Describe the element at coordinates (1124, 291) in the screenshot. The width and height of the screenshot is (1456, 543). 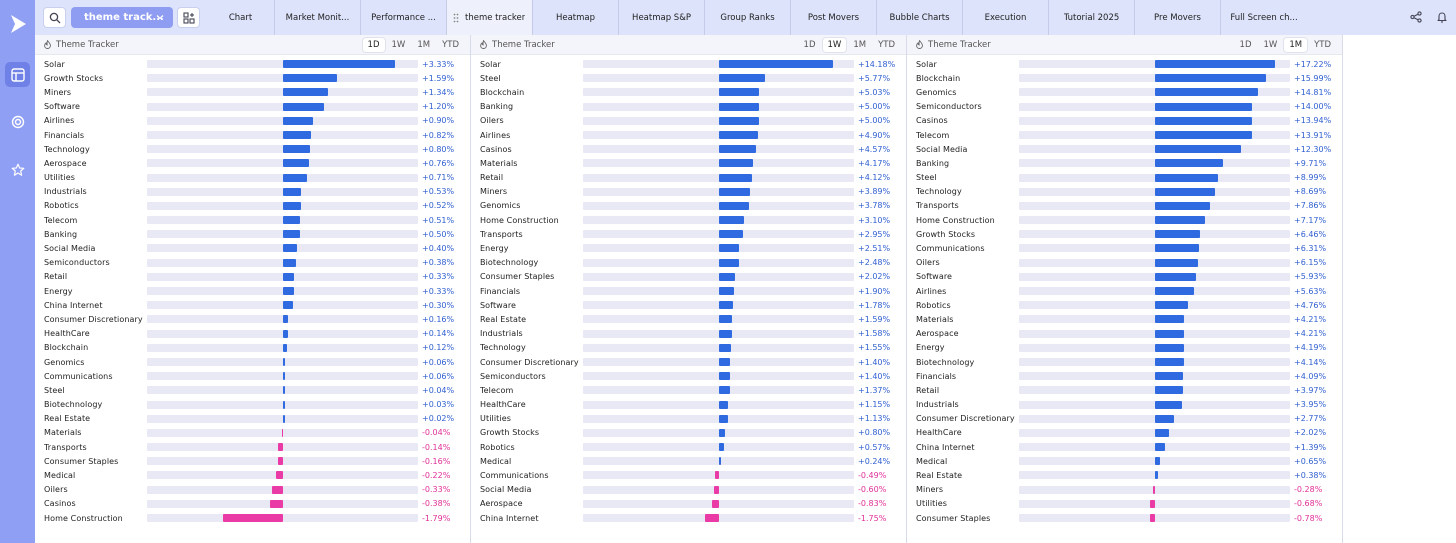
I see `theme-row: Airlines +5.63%` at that location.